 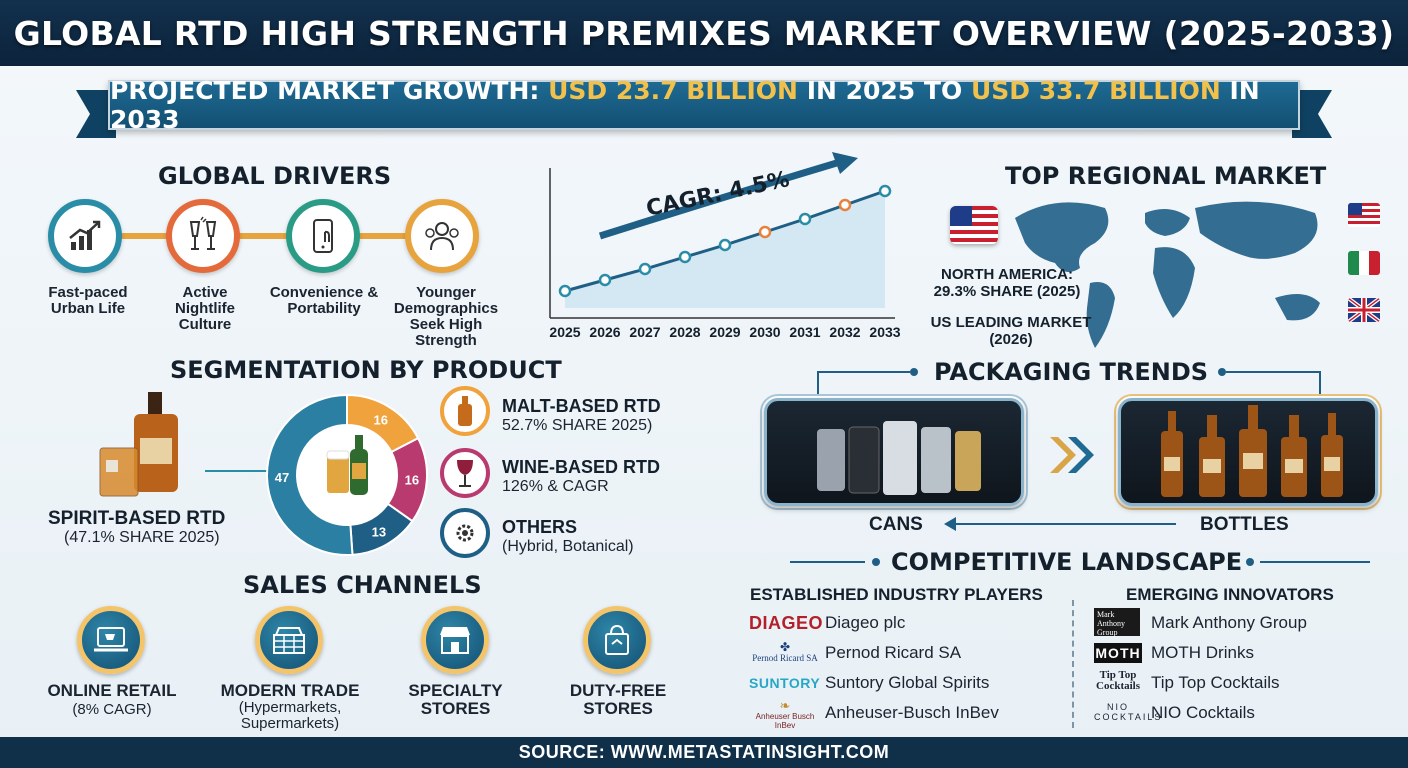 What do you see at coordinates (138, 444) in the screenshot?
I see `whiskey-bottle-icon` at bounding box center [138, 444].